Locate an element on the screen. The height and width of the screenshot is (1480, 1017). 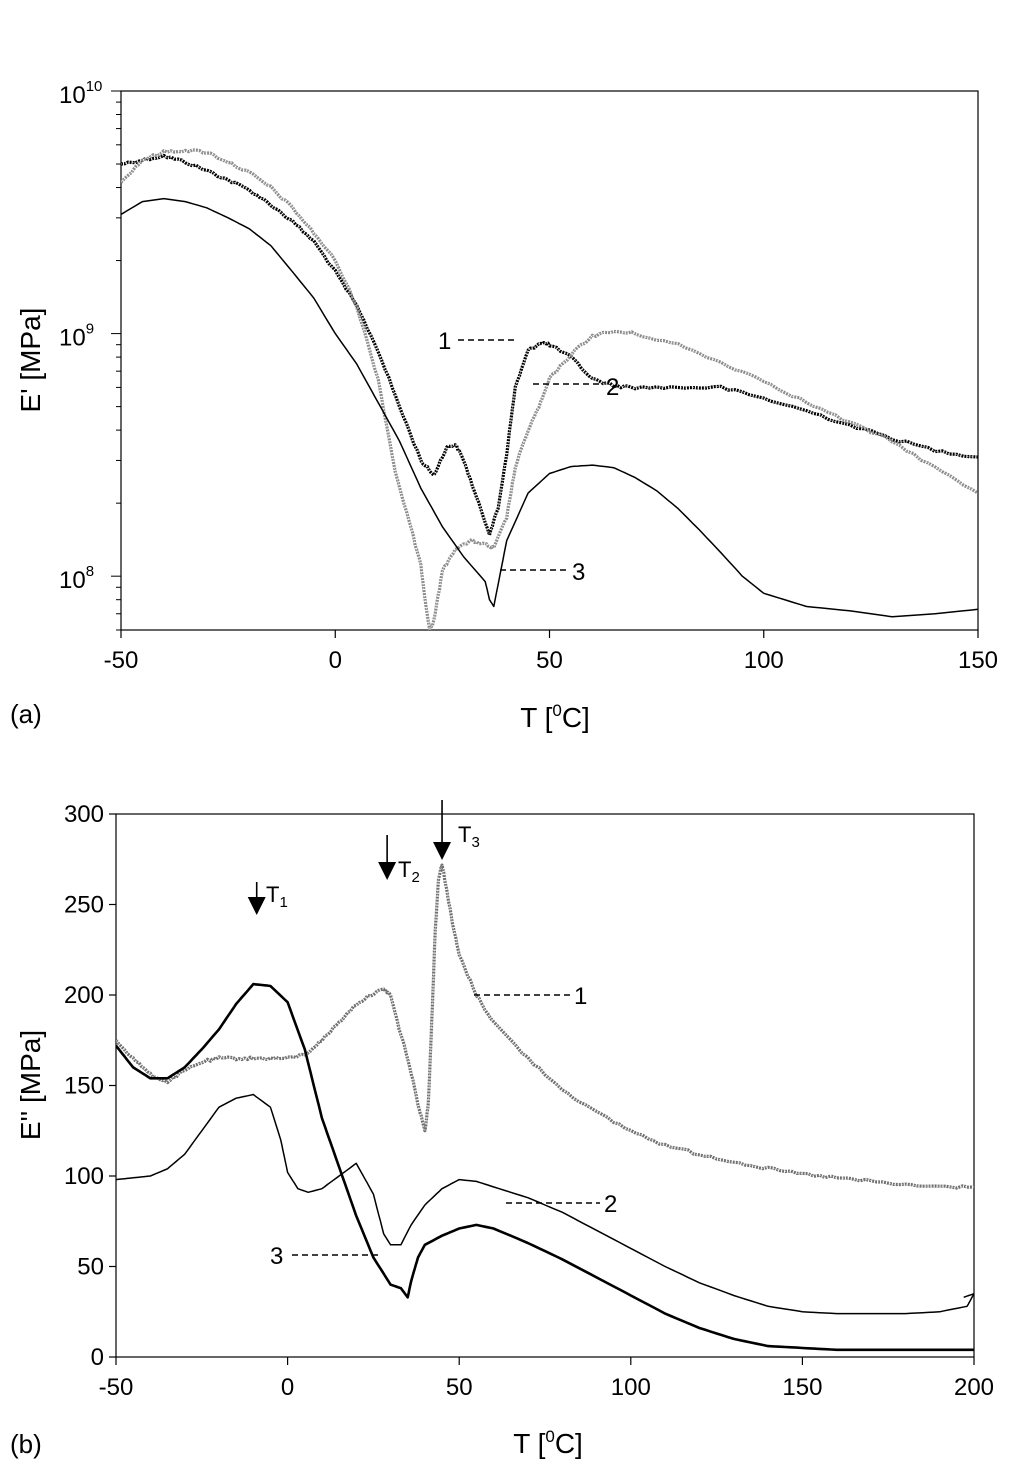
b-annotation-label-sub: 2 is located at coordinates (415, 877).